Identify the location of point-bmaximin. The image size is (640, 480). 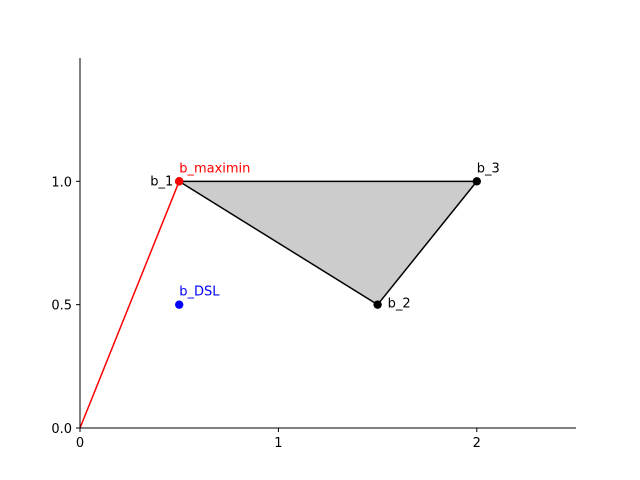
(179, 181).